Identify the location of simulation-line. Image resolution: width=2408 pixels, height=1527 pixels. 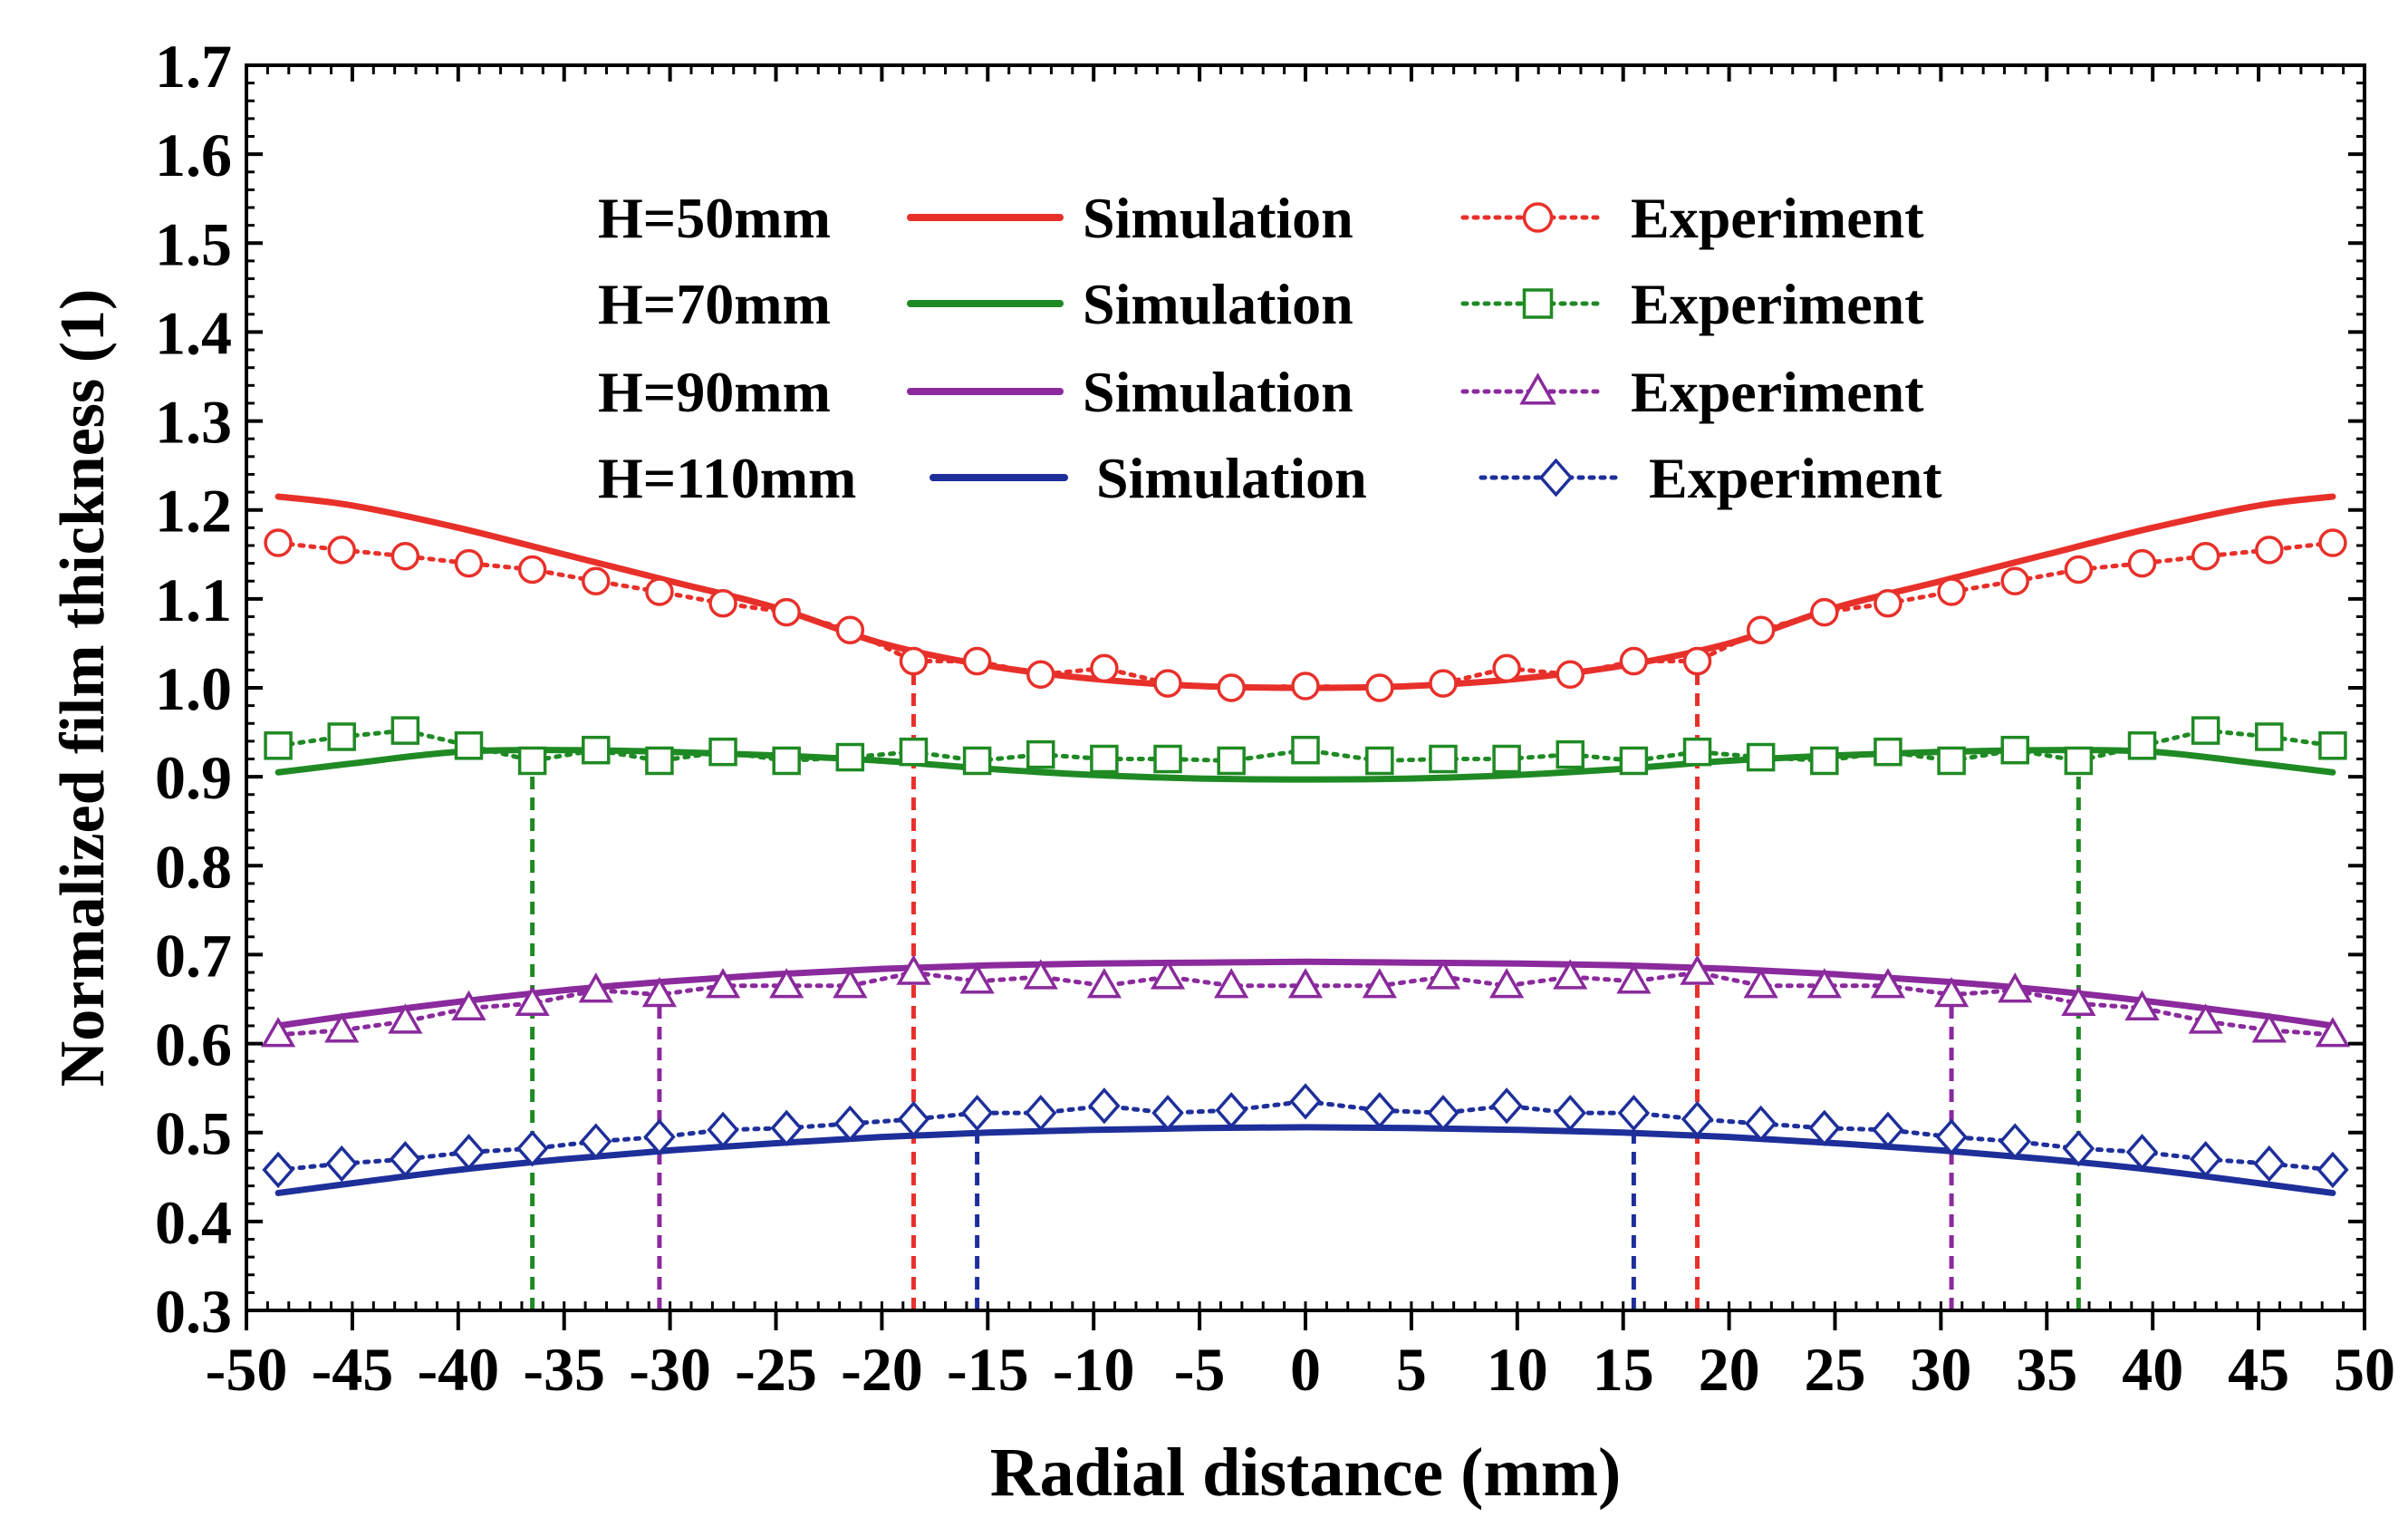
(1305, 592).